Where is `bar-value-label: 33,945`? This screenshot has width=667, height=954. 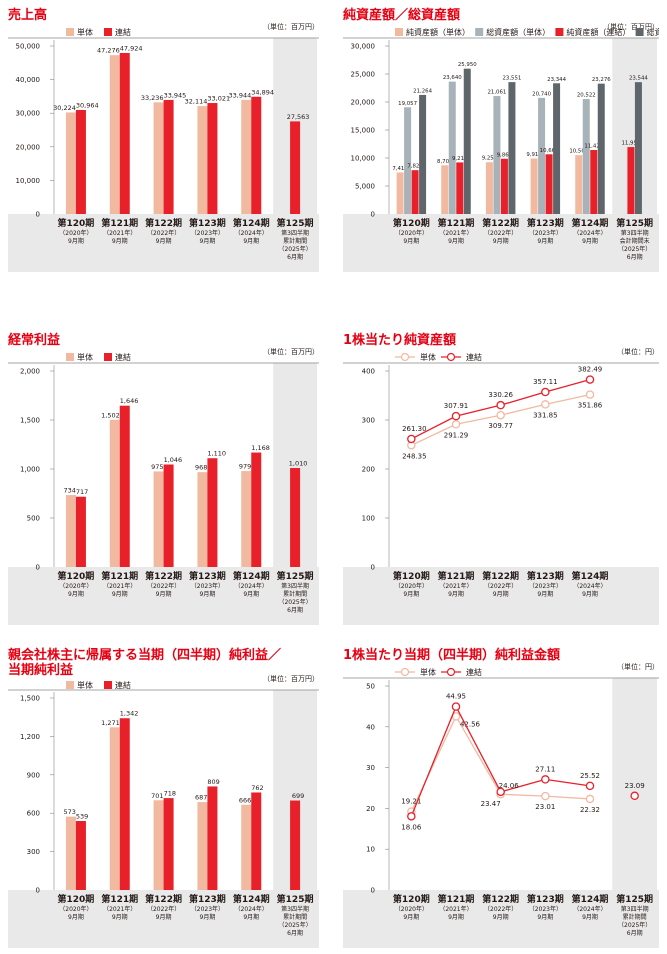 bar-value-label: 33,945 is located at coordinates (175, 95).